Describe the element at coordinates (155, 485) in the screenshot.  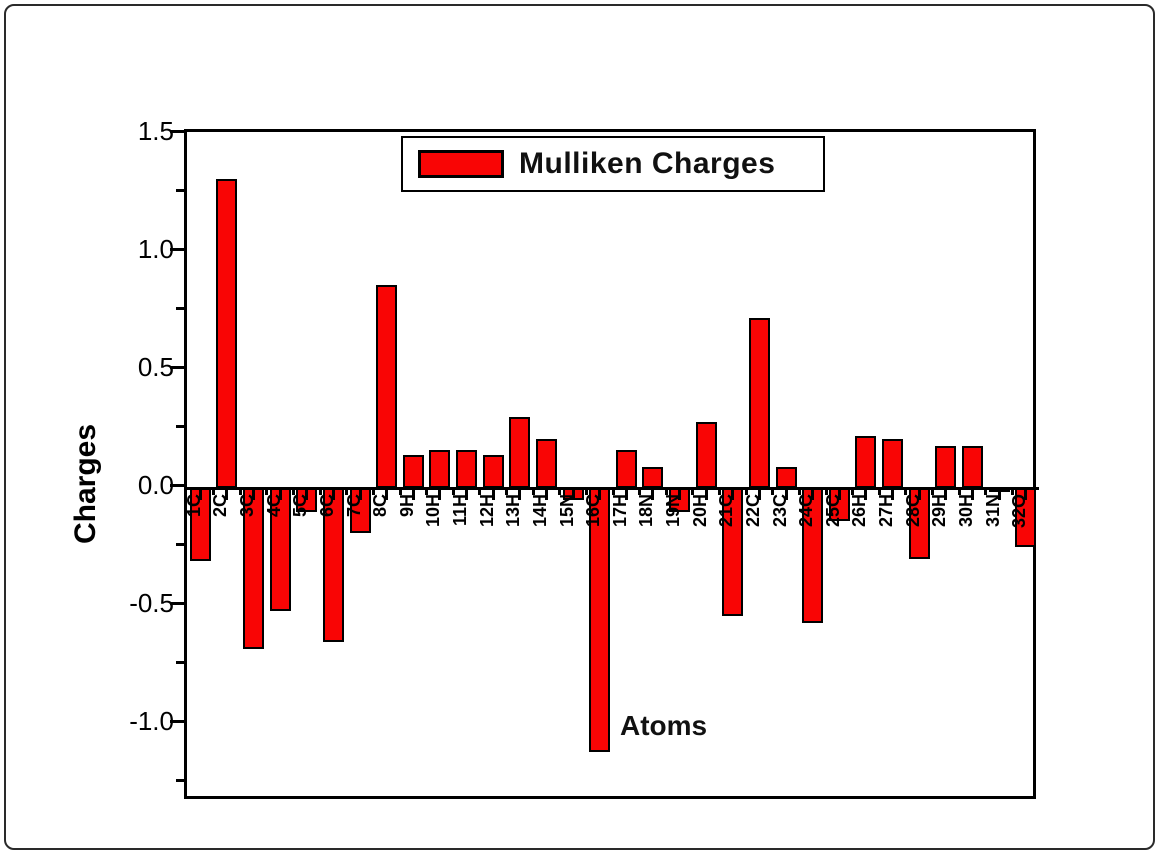
I see `y-tick-label-0_0: 0.0` at that location.